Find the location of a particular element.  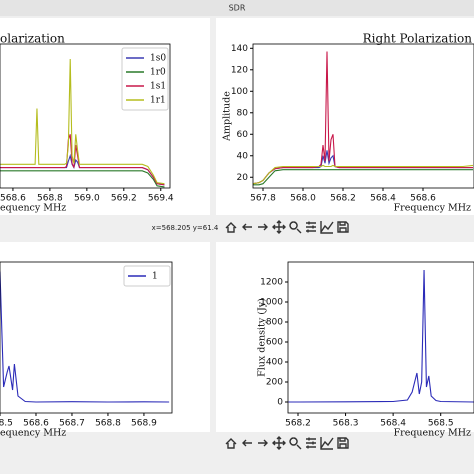

x-tick-label: 569.2 is located at coordinates (124, 199).